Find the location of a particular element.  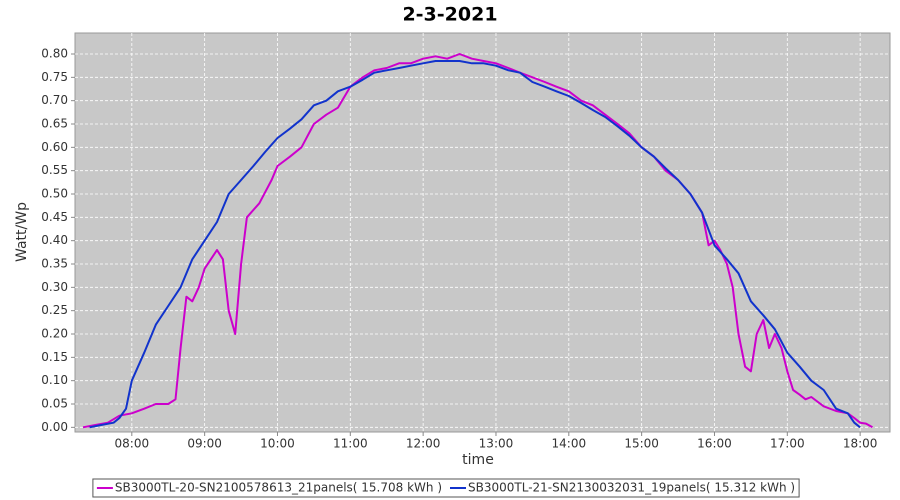

y-tick-label: 0.65 is located at coordinates (54, 124).